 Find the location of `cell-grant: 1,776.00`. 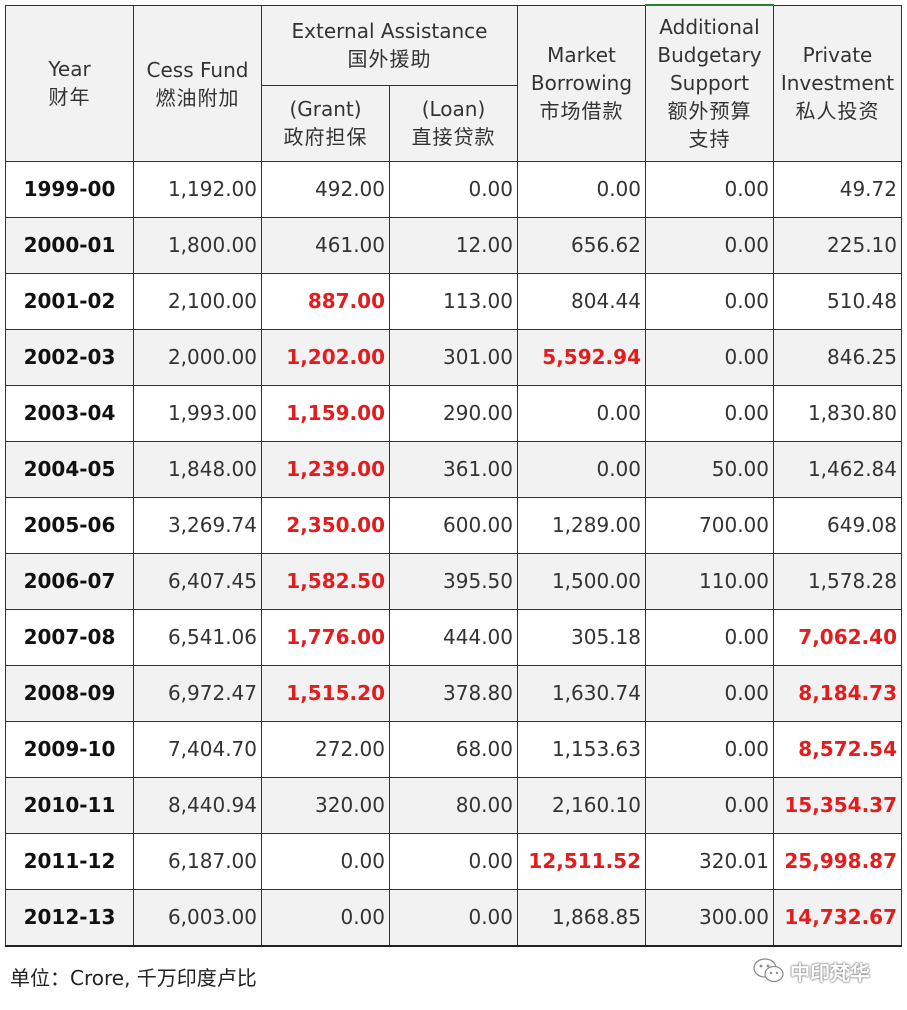

cell-grant: 1,776.00 is located at coordinates (325, 637).